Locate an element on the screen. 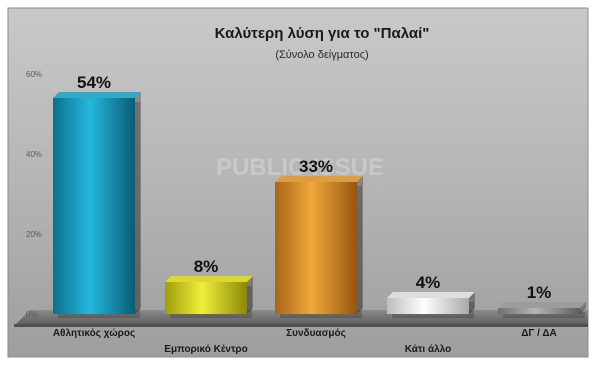 The height and width of the screenshot is (365, 596). value-label: 8% is located at coordinates (206, 266).